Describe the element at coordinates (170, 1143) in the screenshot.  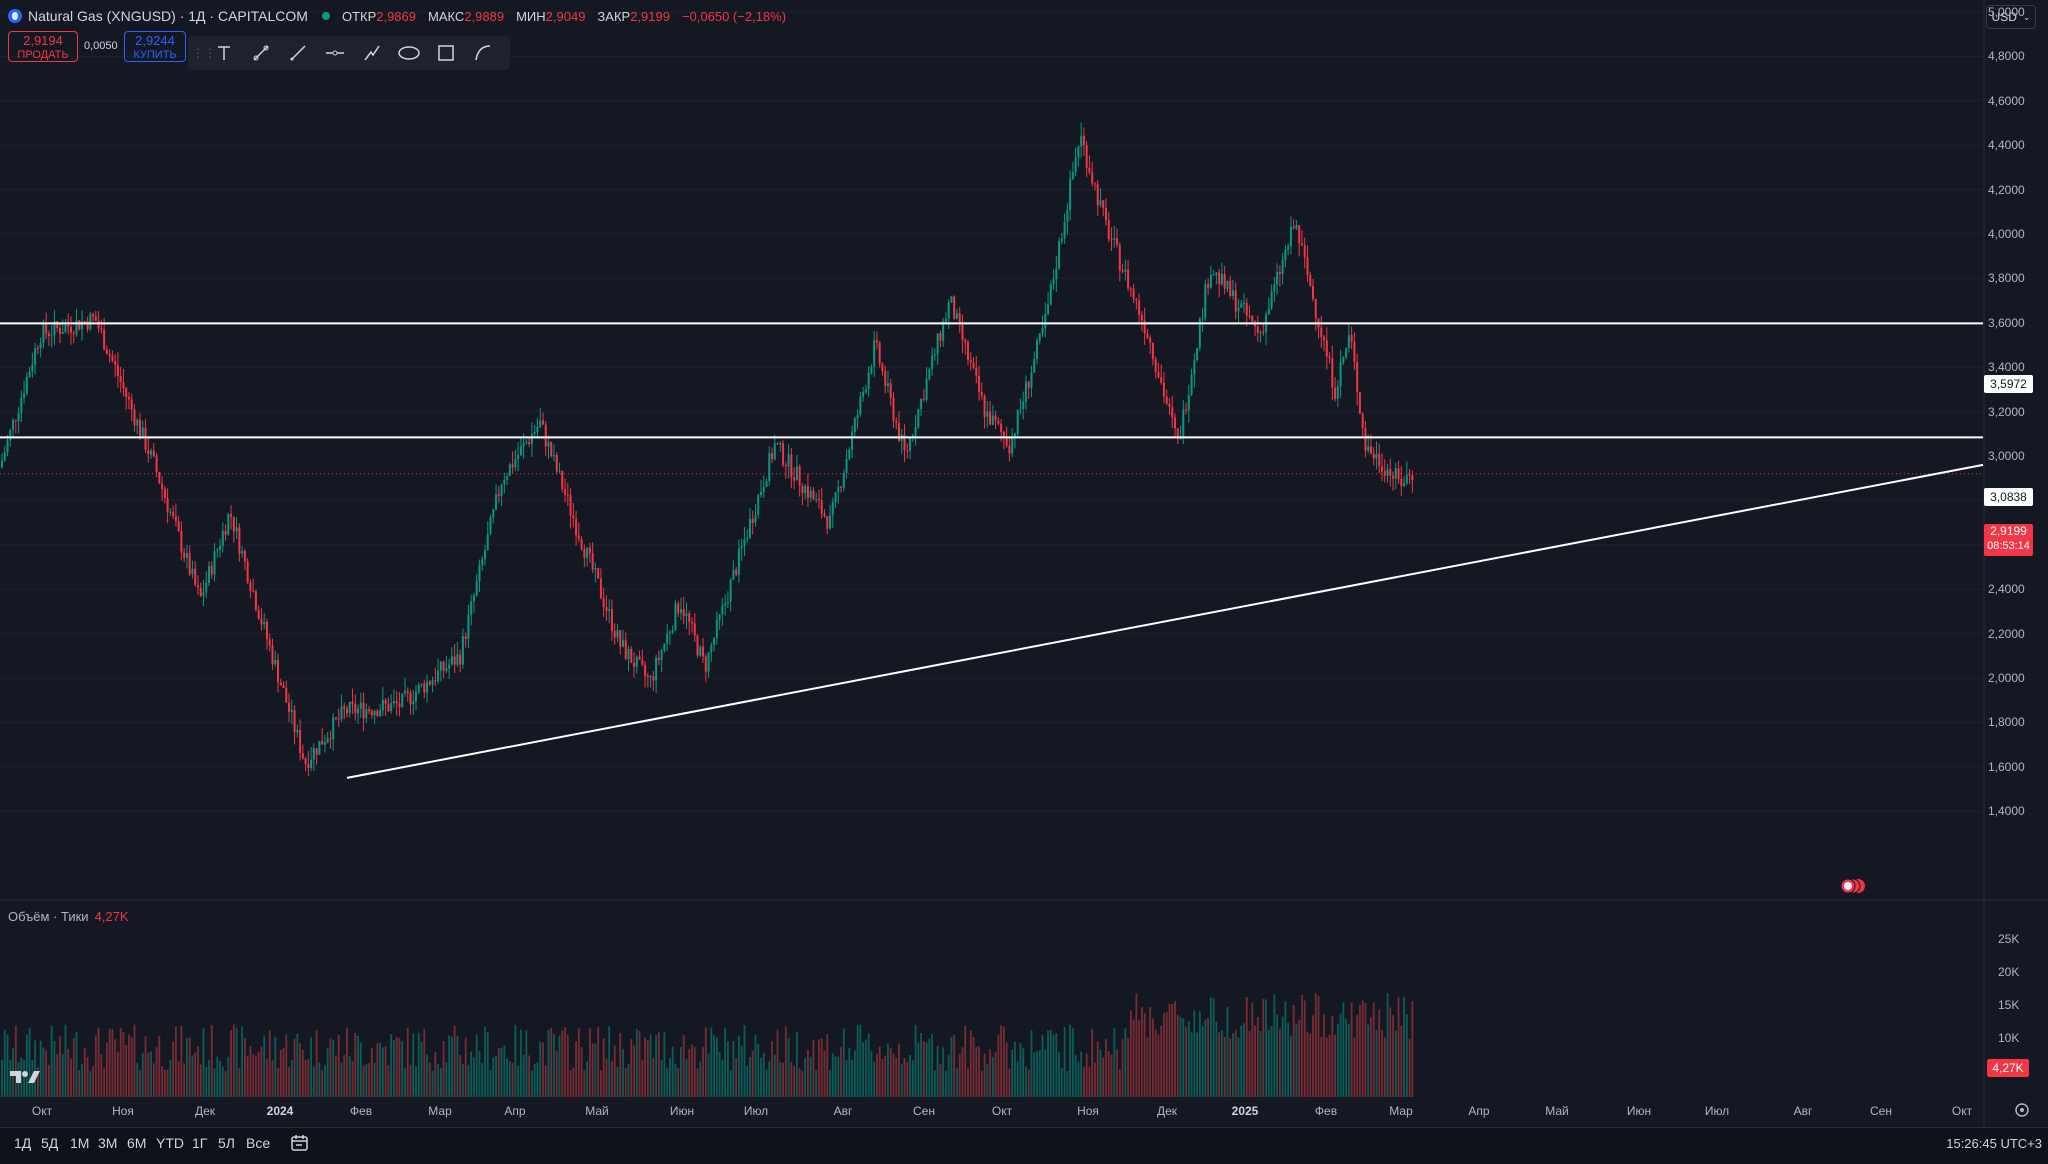
I see `range-button: YTD` at that location.